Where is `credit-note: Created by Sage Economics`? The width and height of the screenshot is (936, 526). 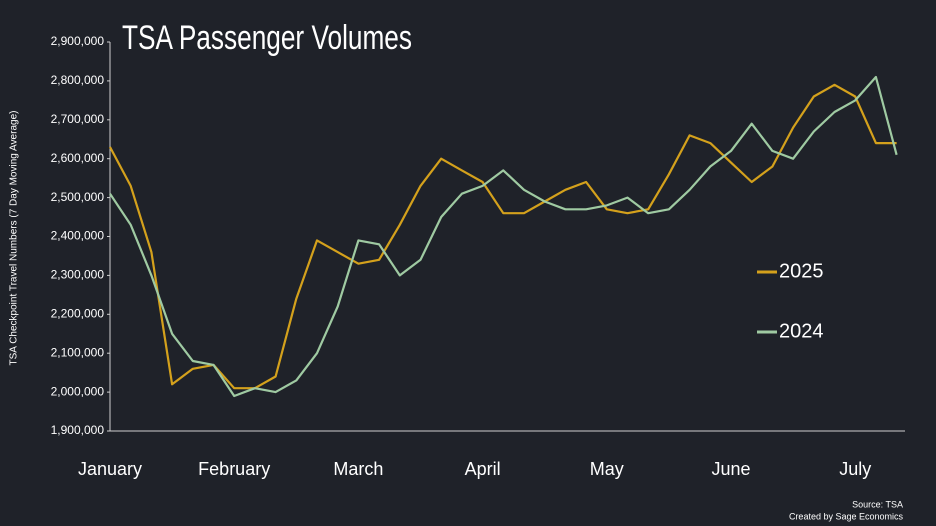 credit-note: Created by Sage Economics is located at coordinates (846, 516).